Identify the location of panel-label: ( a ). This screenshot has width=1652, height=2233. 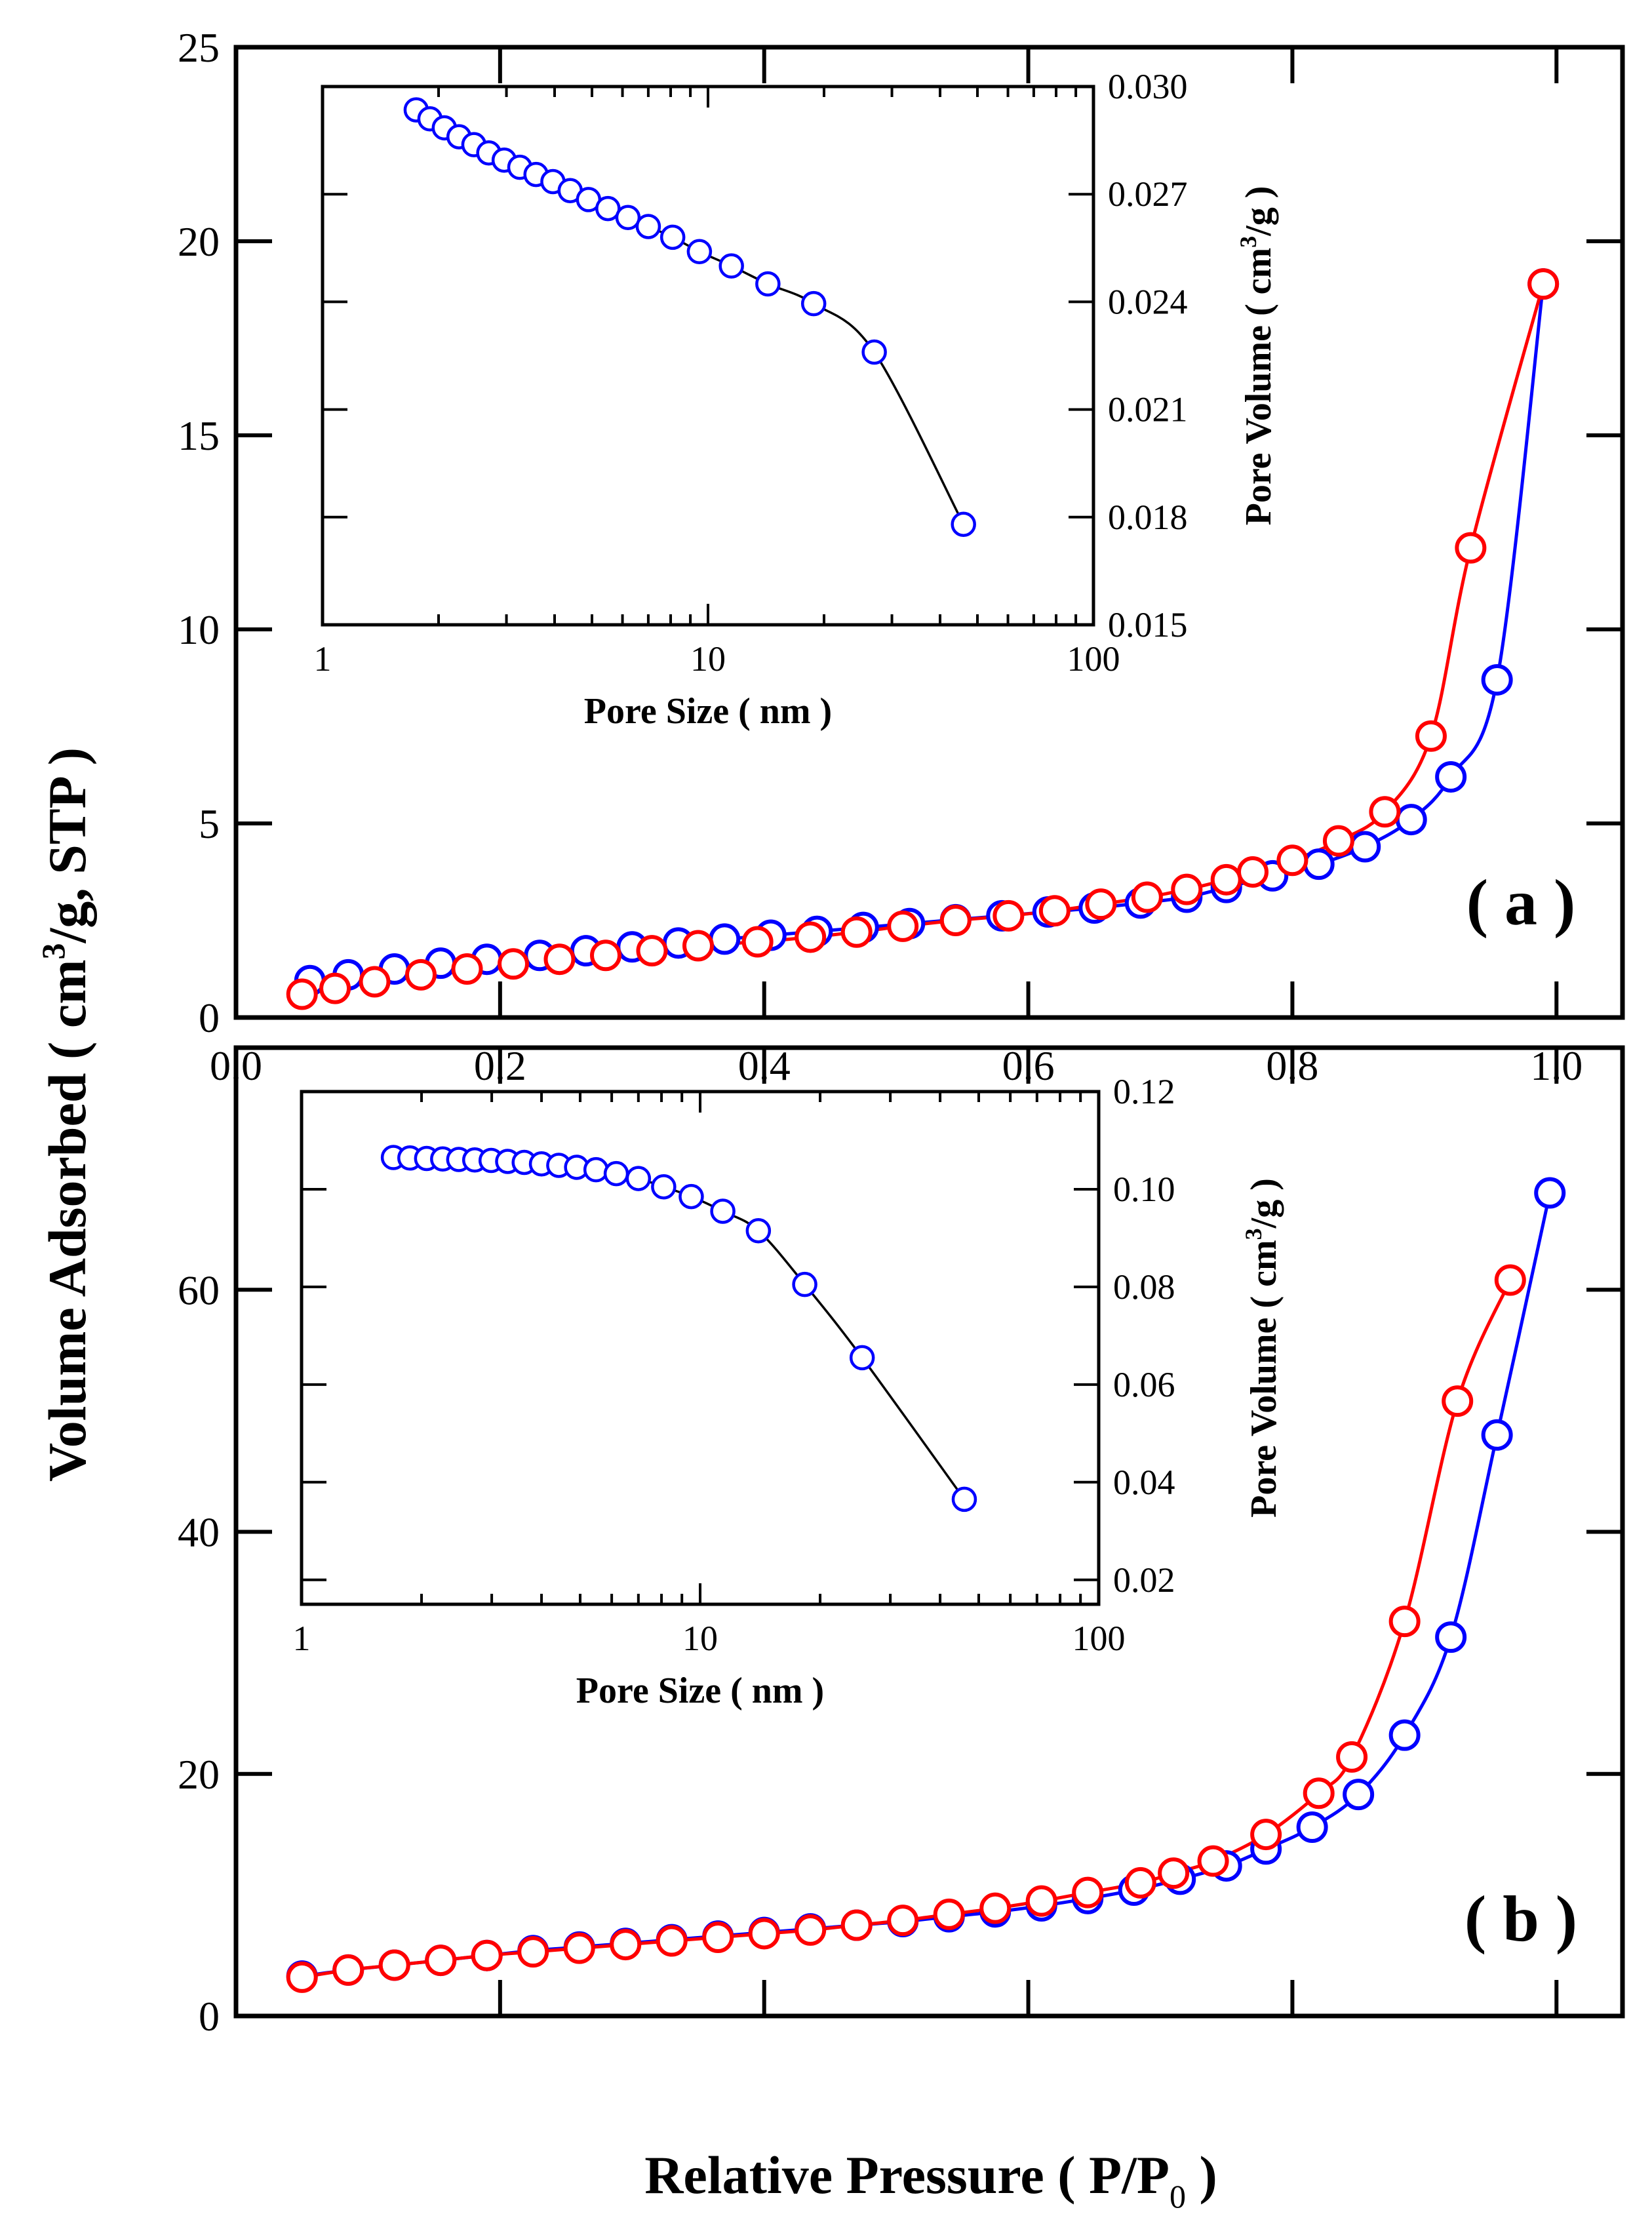
(1521, 902).